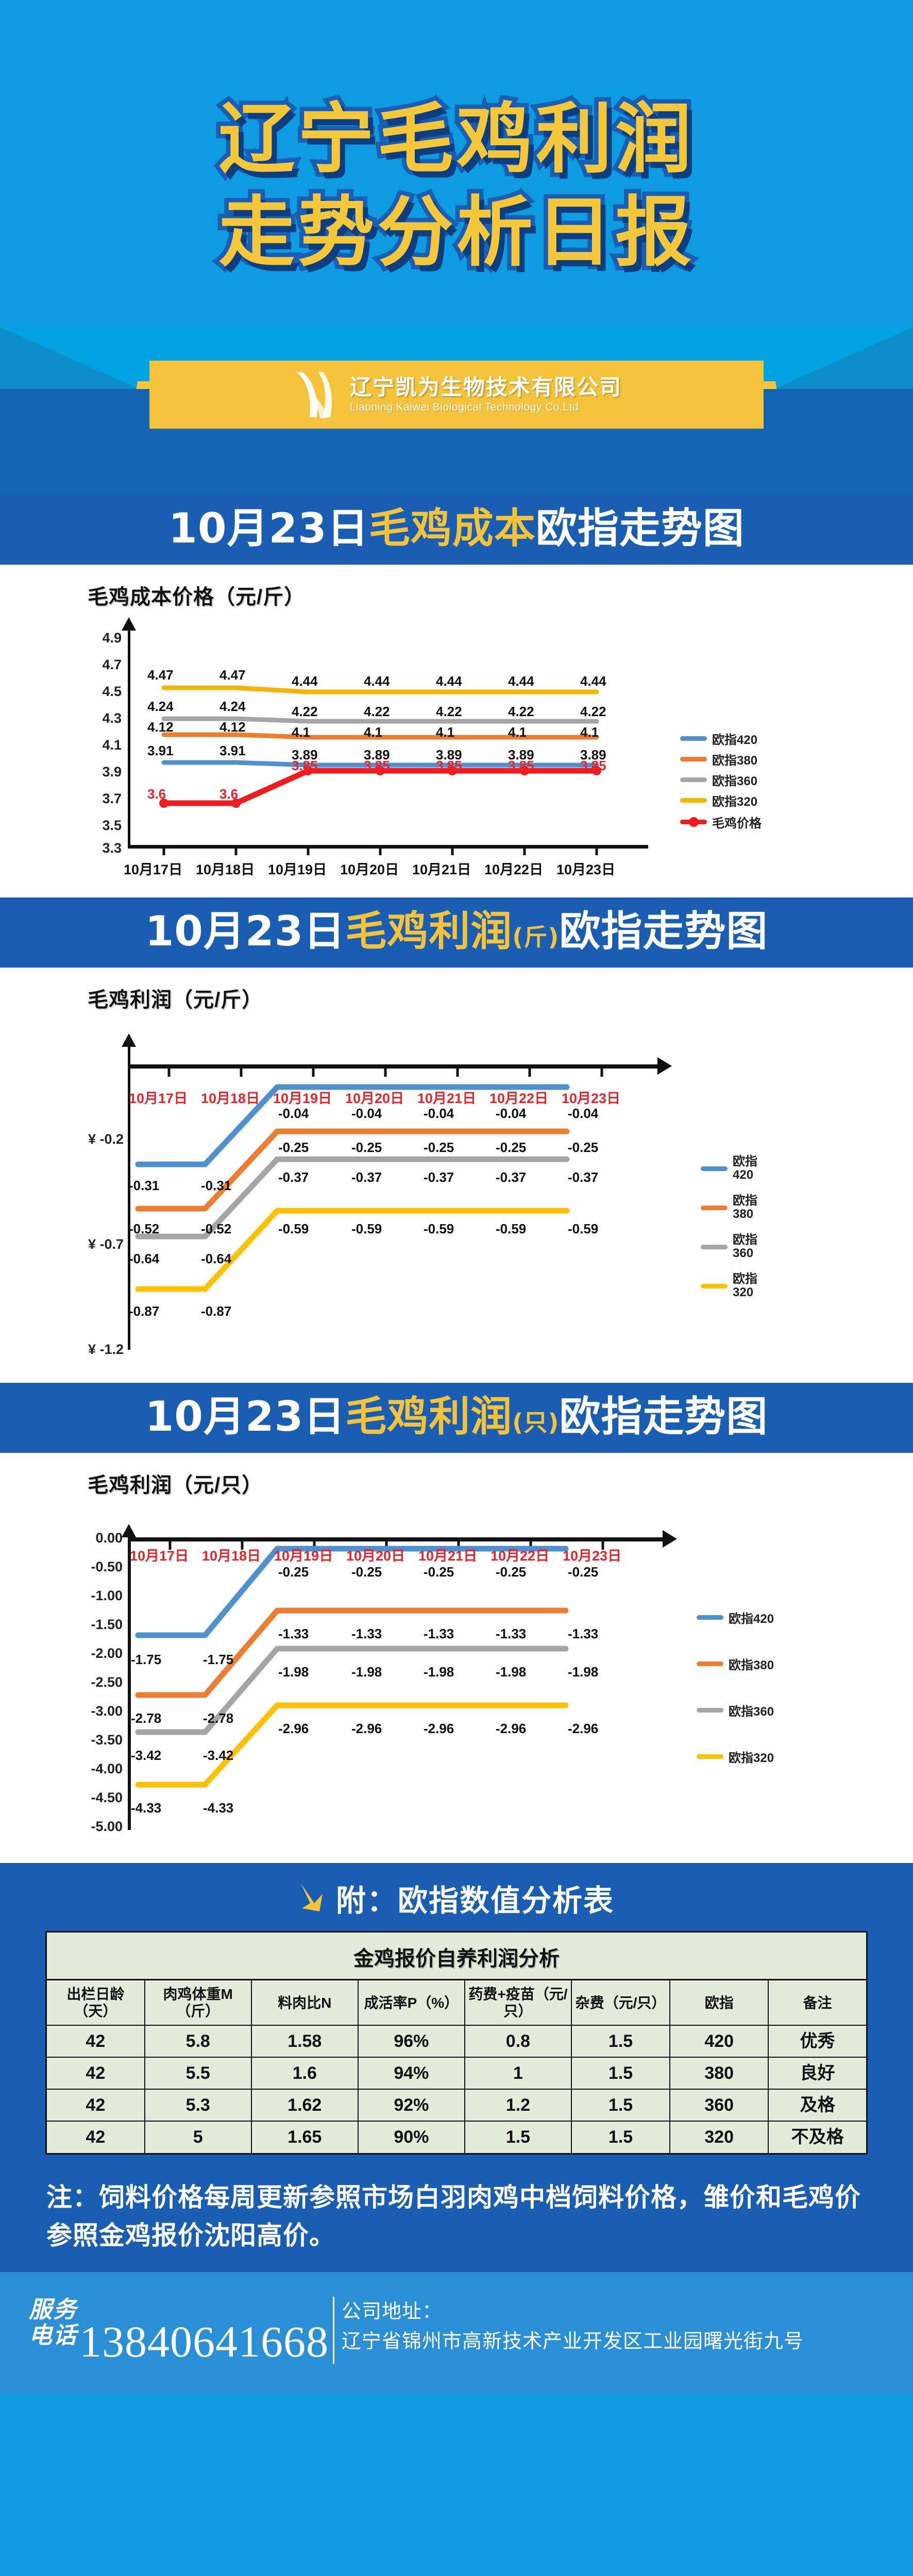 The image size is (913, 2576). I want to click on chart-1-ytick-4.9: 4.9, so click(112, 638).